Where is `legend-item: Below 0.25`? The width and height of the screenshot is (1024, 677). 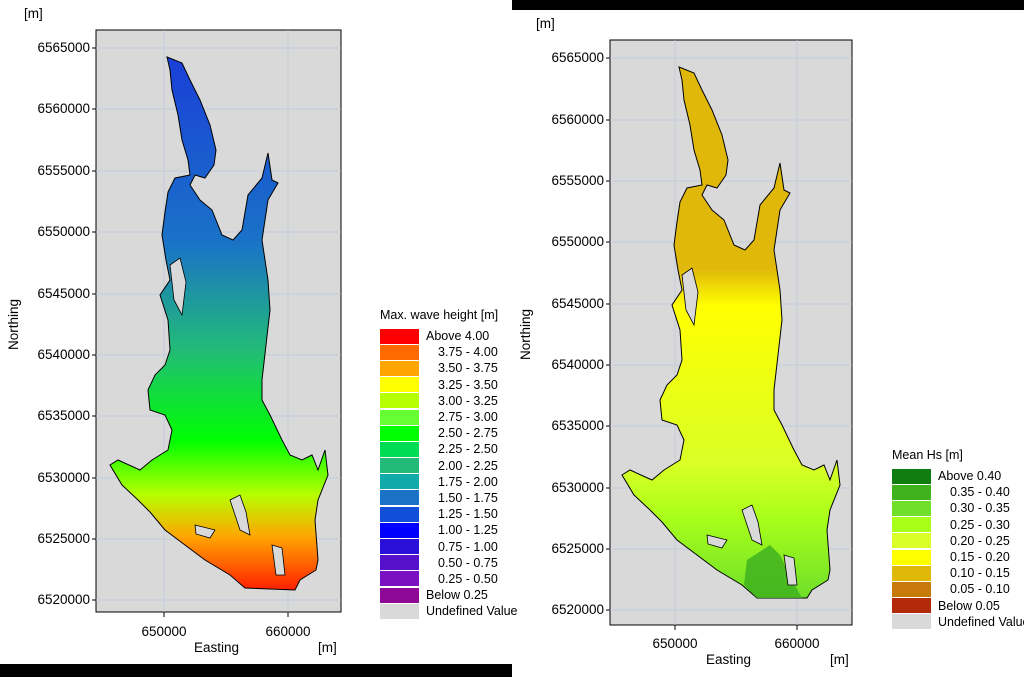
legend-item: Below 0.25 is located at coordinates (449, 595).